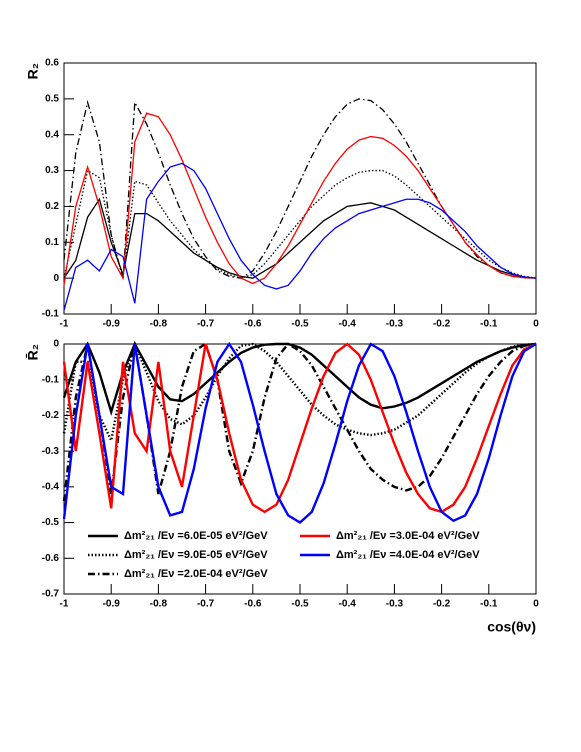  I want to click on y-tick-label: 0.2, so click(52, 206).